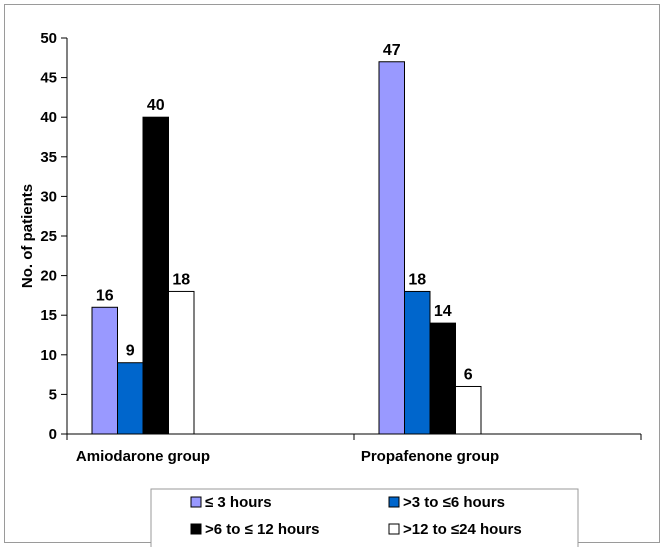  I want to click on bar-value-label: 14, so click(443, 311).